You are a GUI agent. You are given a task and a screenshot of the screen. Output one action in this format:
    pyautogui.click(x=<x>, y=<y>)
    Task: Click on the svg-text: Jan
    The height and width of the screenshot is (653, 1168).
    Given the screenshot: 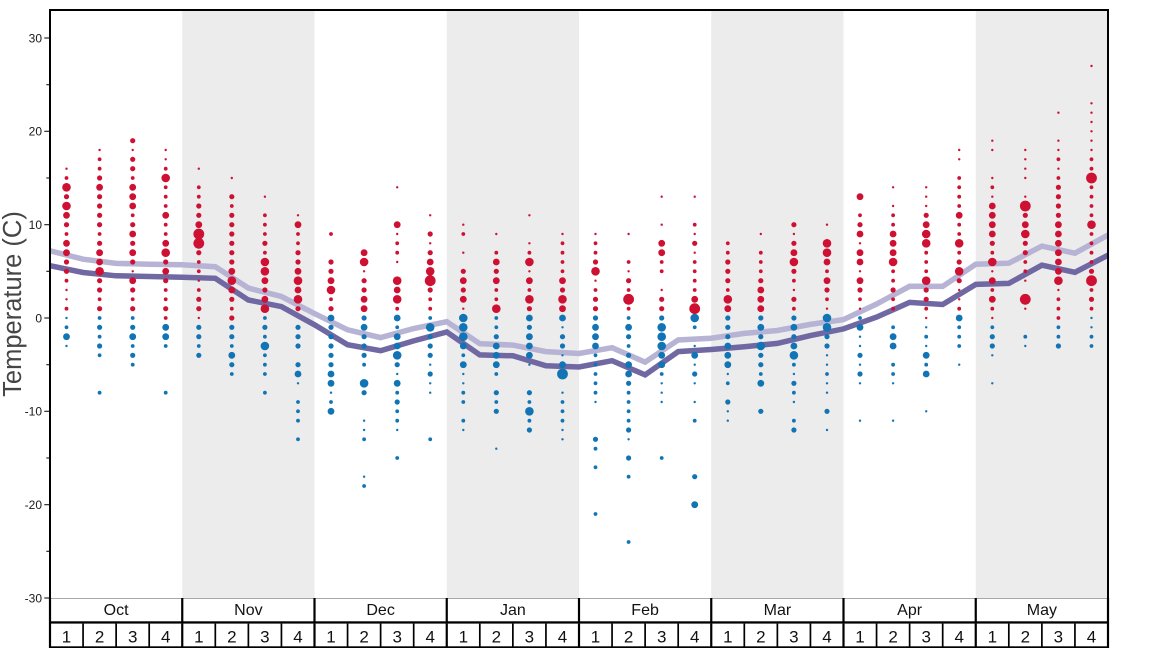 What is the action you would take?
    pyautogui.click(x=513, y=610)
    